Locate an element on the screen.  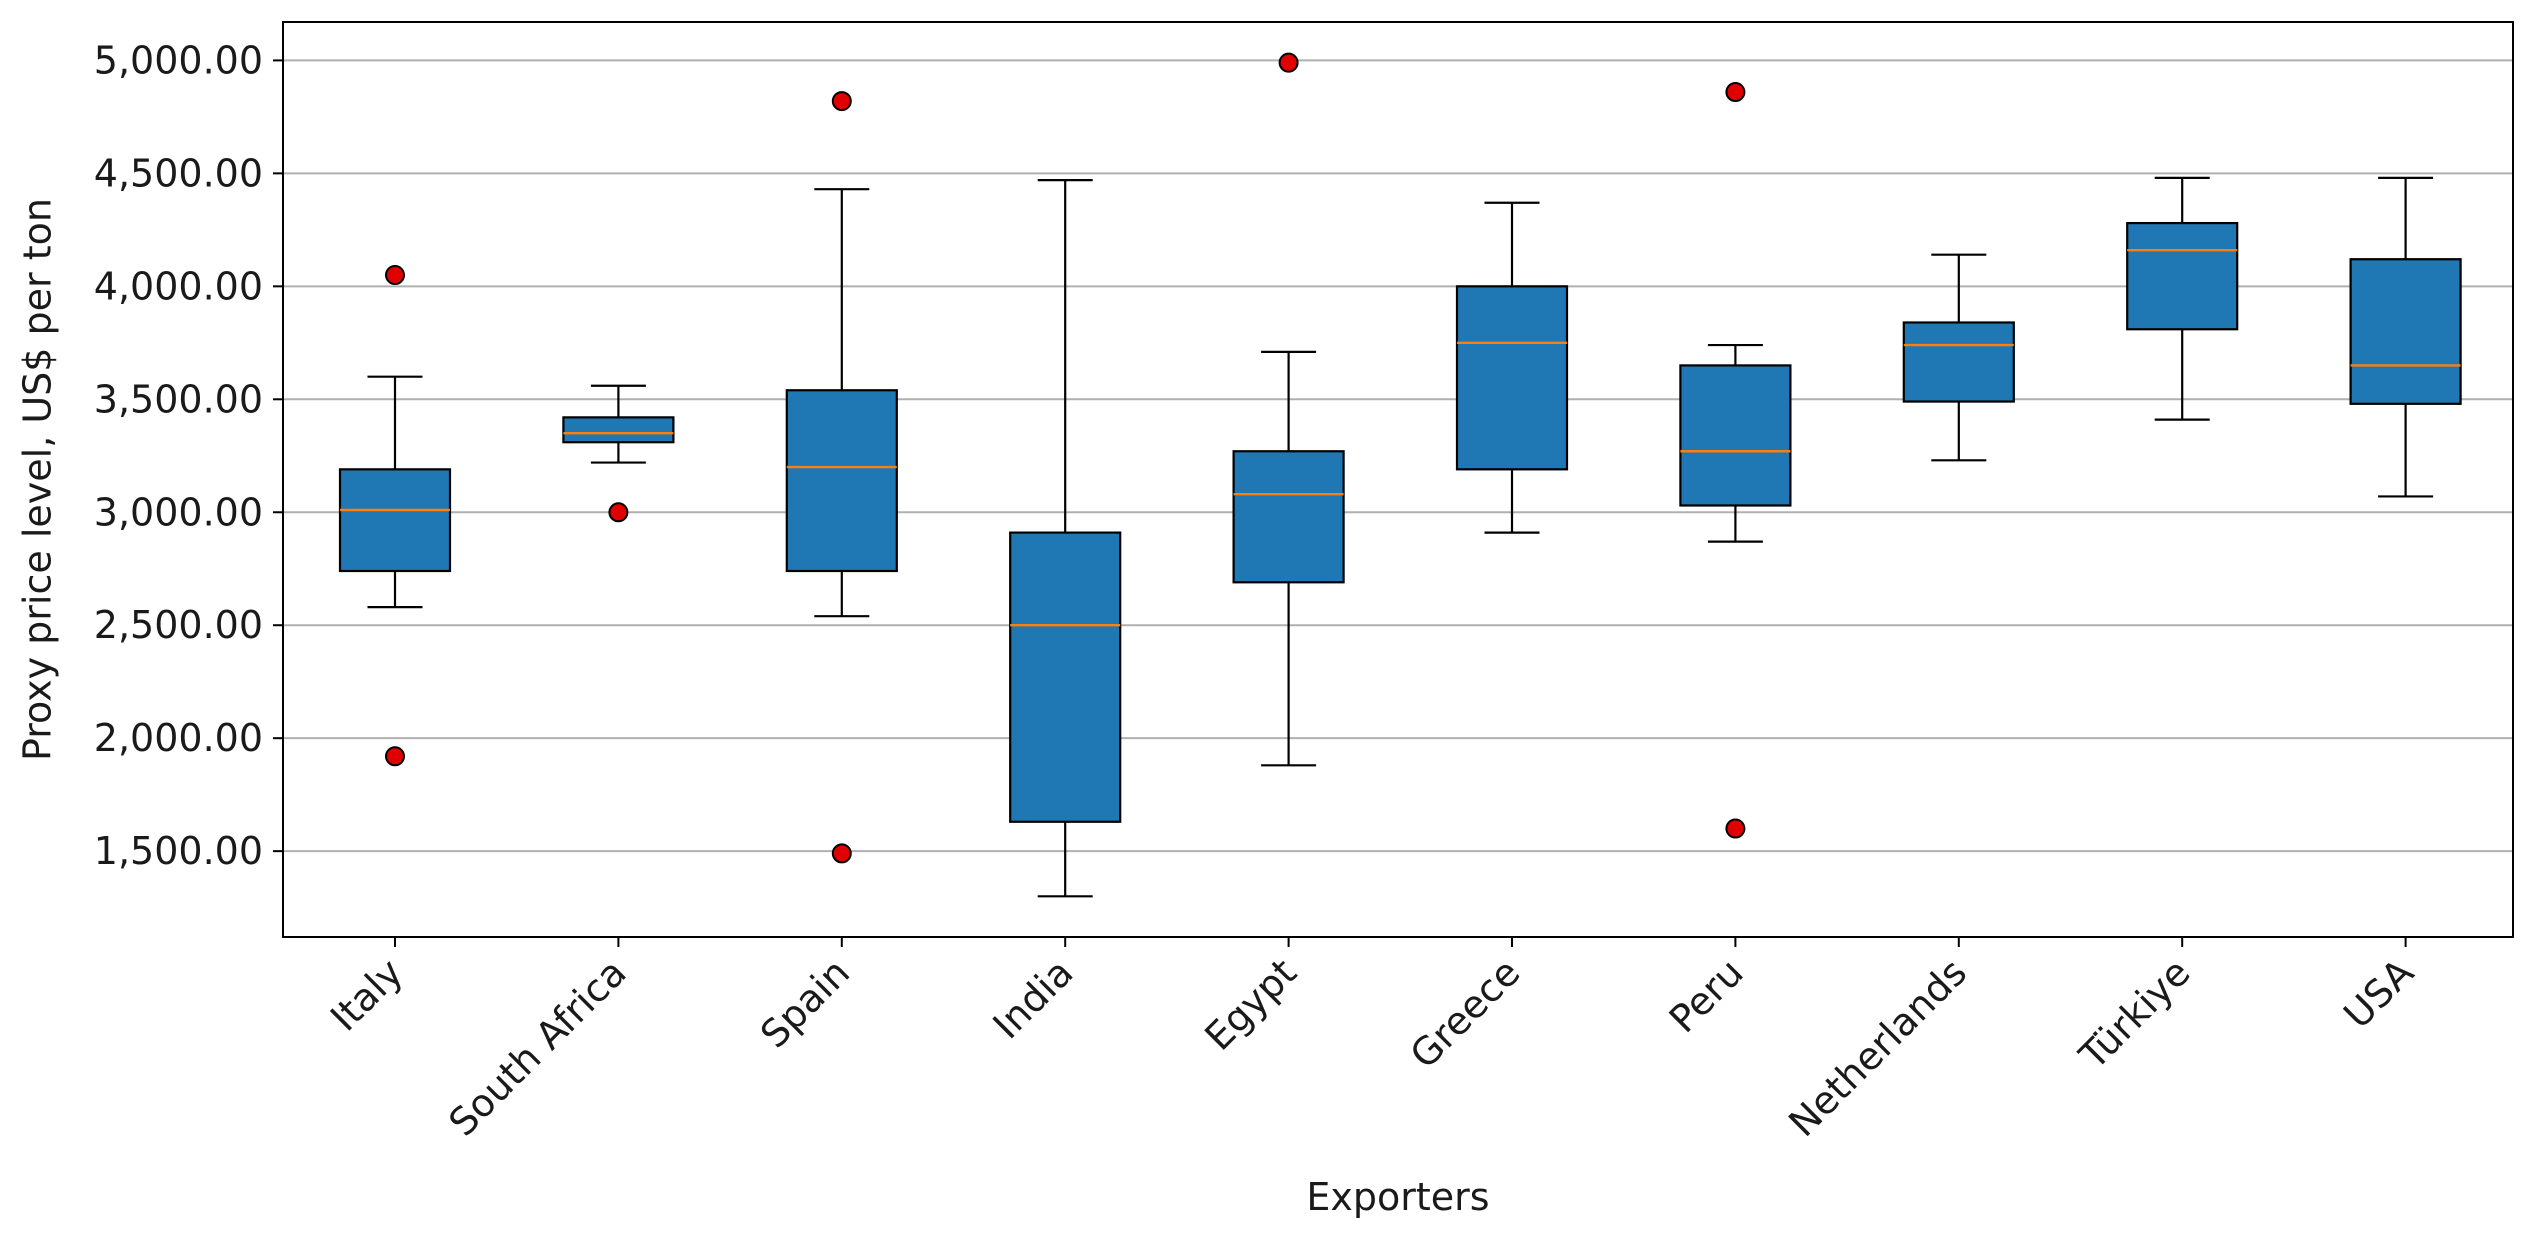
x-tick-label: Spain is located at coordinates (805, 1003).